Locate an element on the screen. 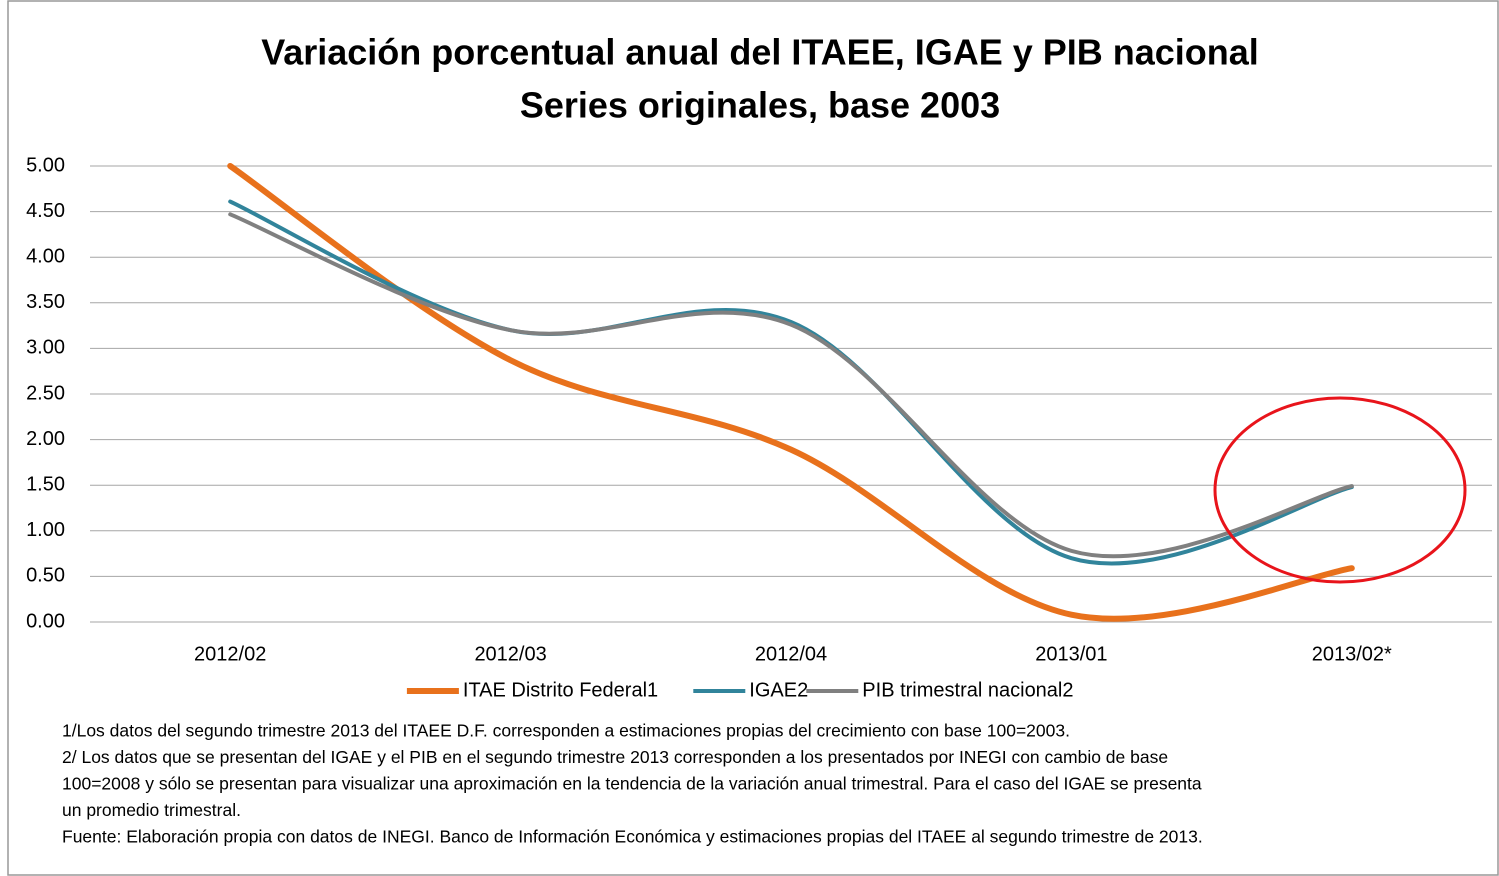 Image resolution: width=1499 pixels, height=876 pixels. y-tick-label: 0.50 is located at coordinates (45, 576).